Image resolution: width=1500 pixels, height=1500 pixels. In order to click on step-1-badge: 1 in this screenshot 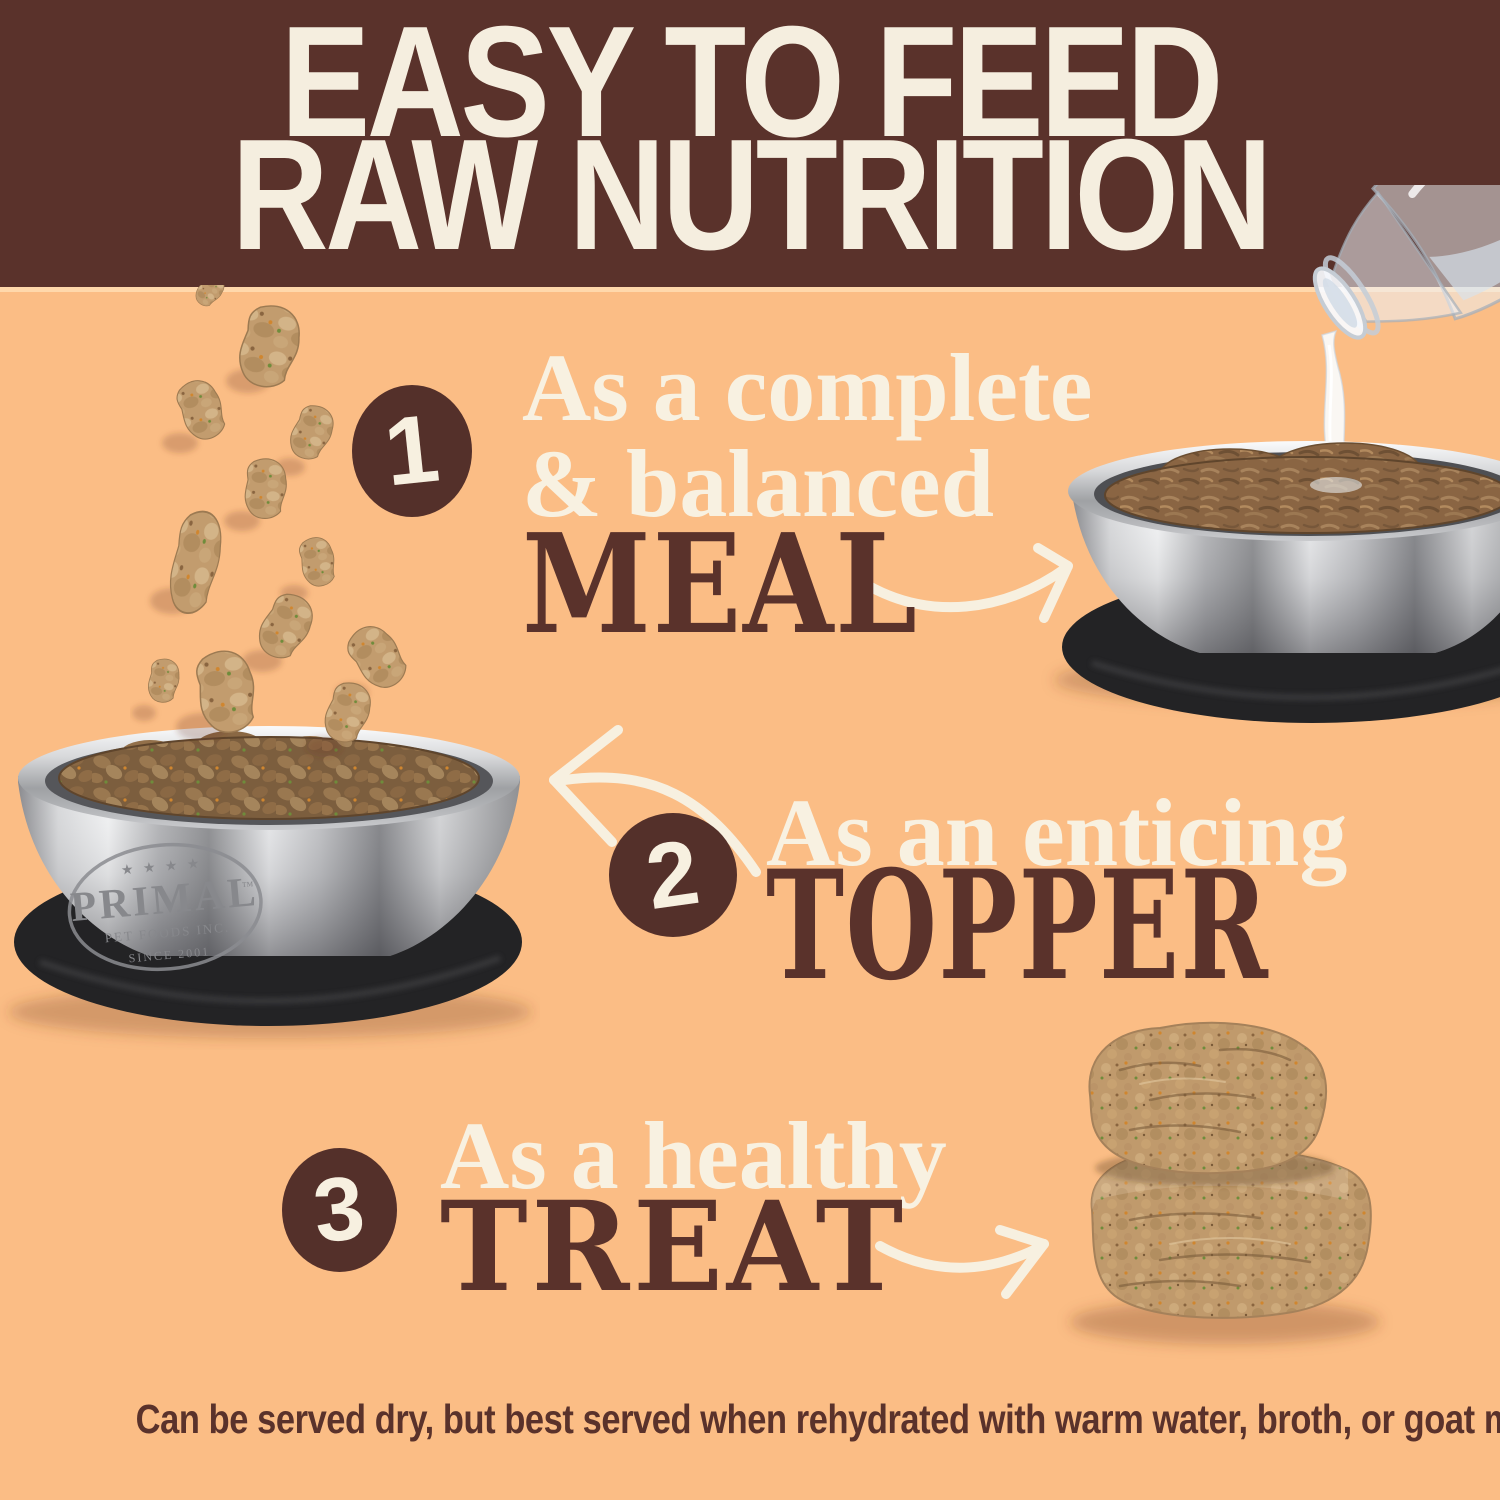, I will do `click(412, 451)`.